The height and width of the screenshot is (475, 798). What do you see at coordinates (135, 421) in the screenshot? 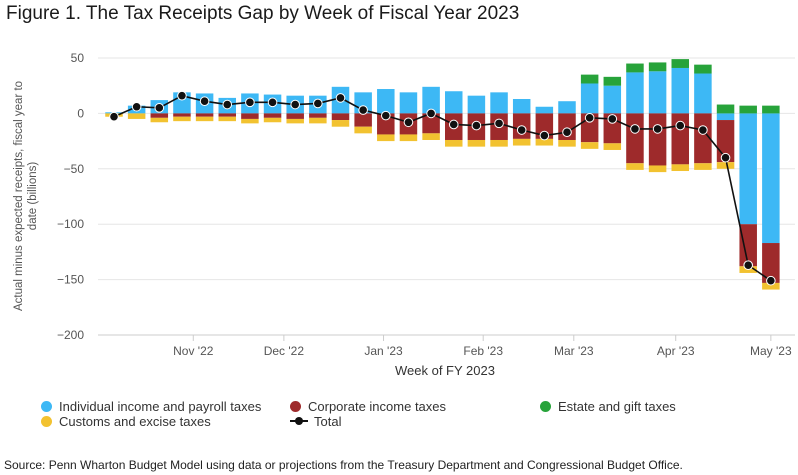
I see `legend-label-customs: Customs and excise taxes` at bounding box center [135, 421].